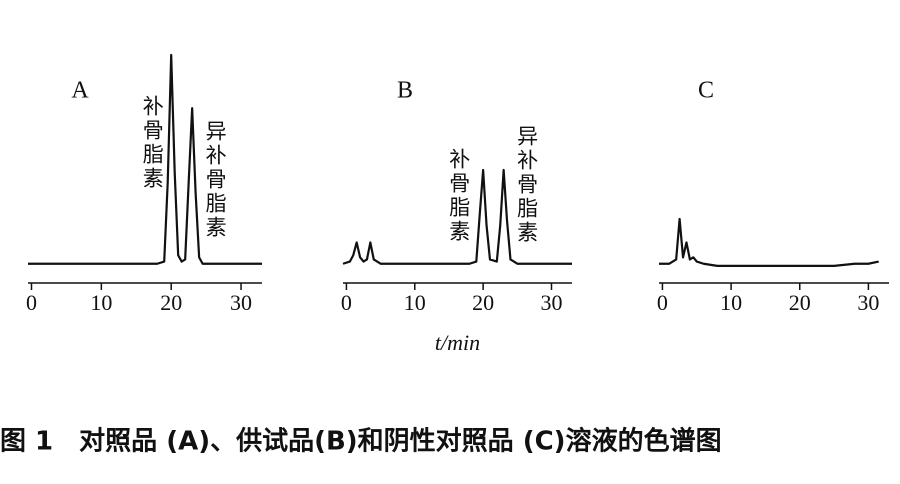  What do you see at coordinates (80, 91) in the screenshot?
I see `panel-title: A` at bounding box center [80, 91].